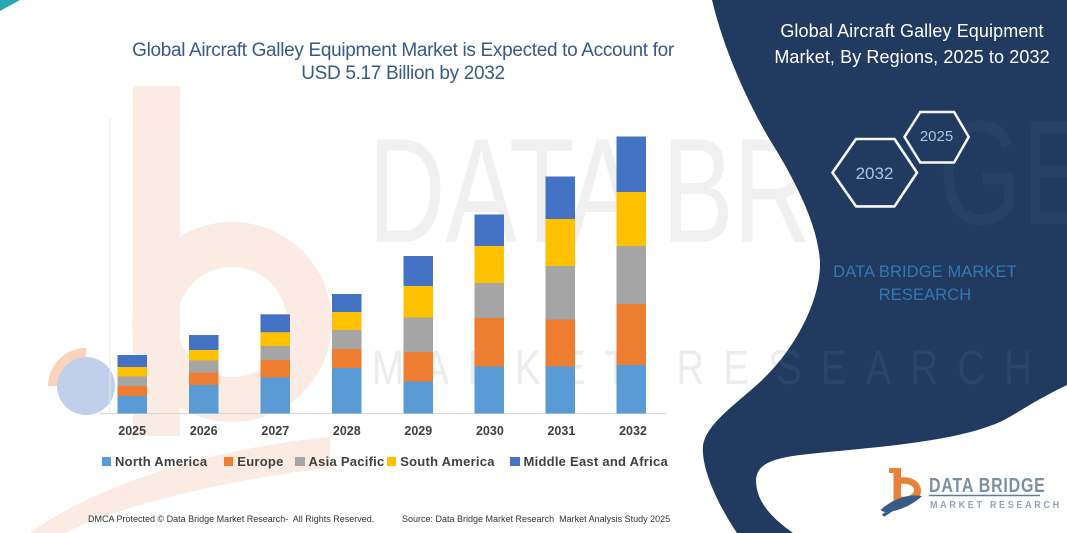  What do you see at coordinates (996, 506) in the screenshot?
I see `svg-text: MARKET RESEARCH` at bounding box center [996, 506].